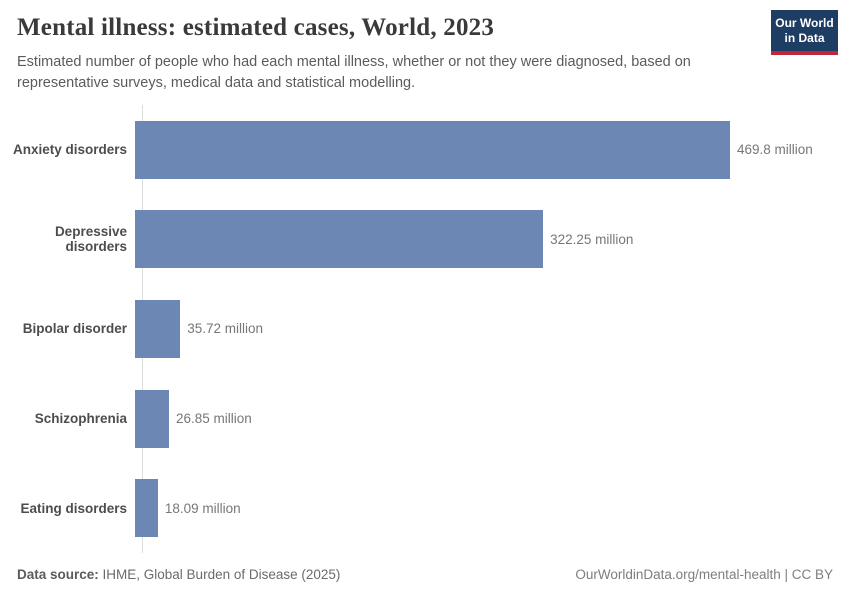 Image resolution: width=850 pixels, height=600 pixels. I want to click on value-label: 469.8 million, so click(775, 150).